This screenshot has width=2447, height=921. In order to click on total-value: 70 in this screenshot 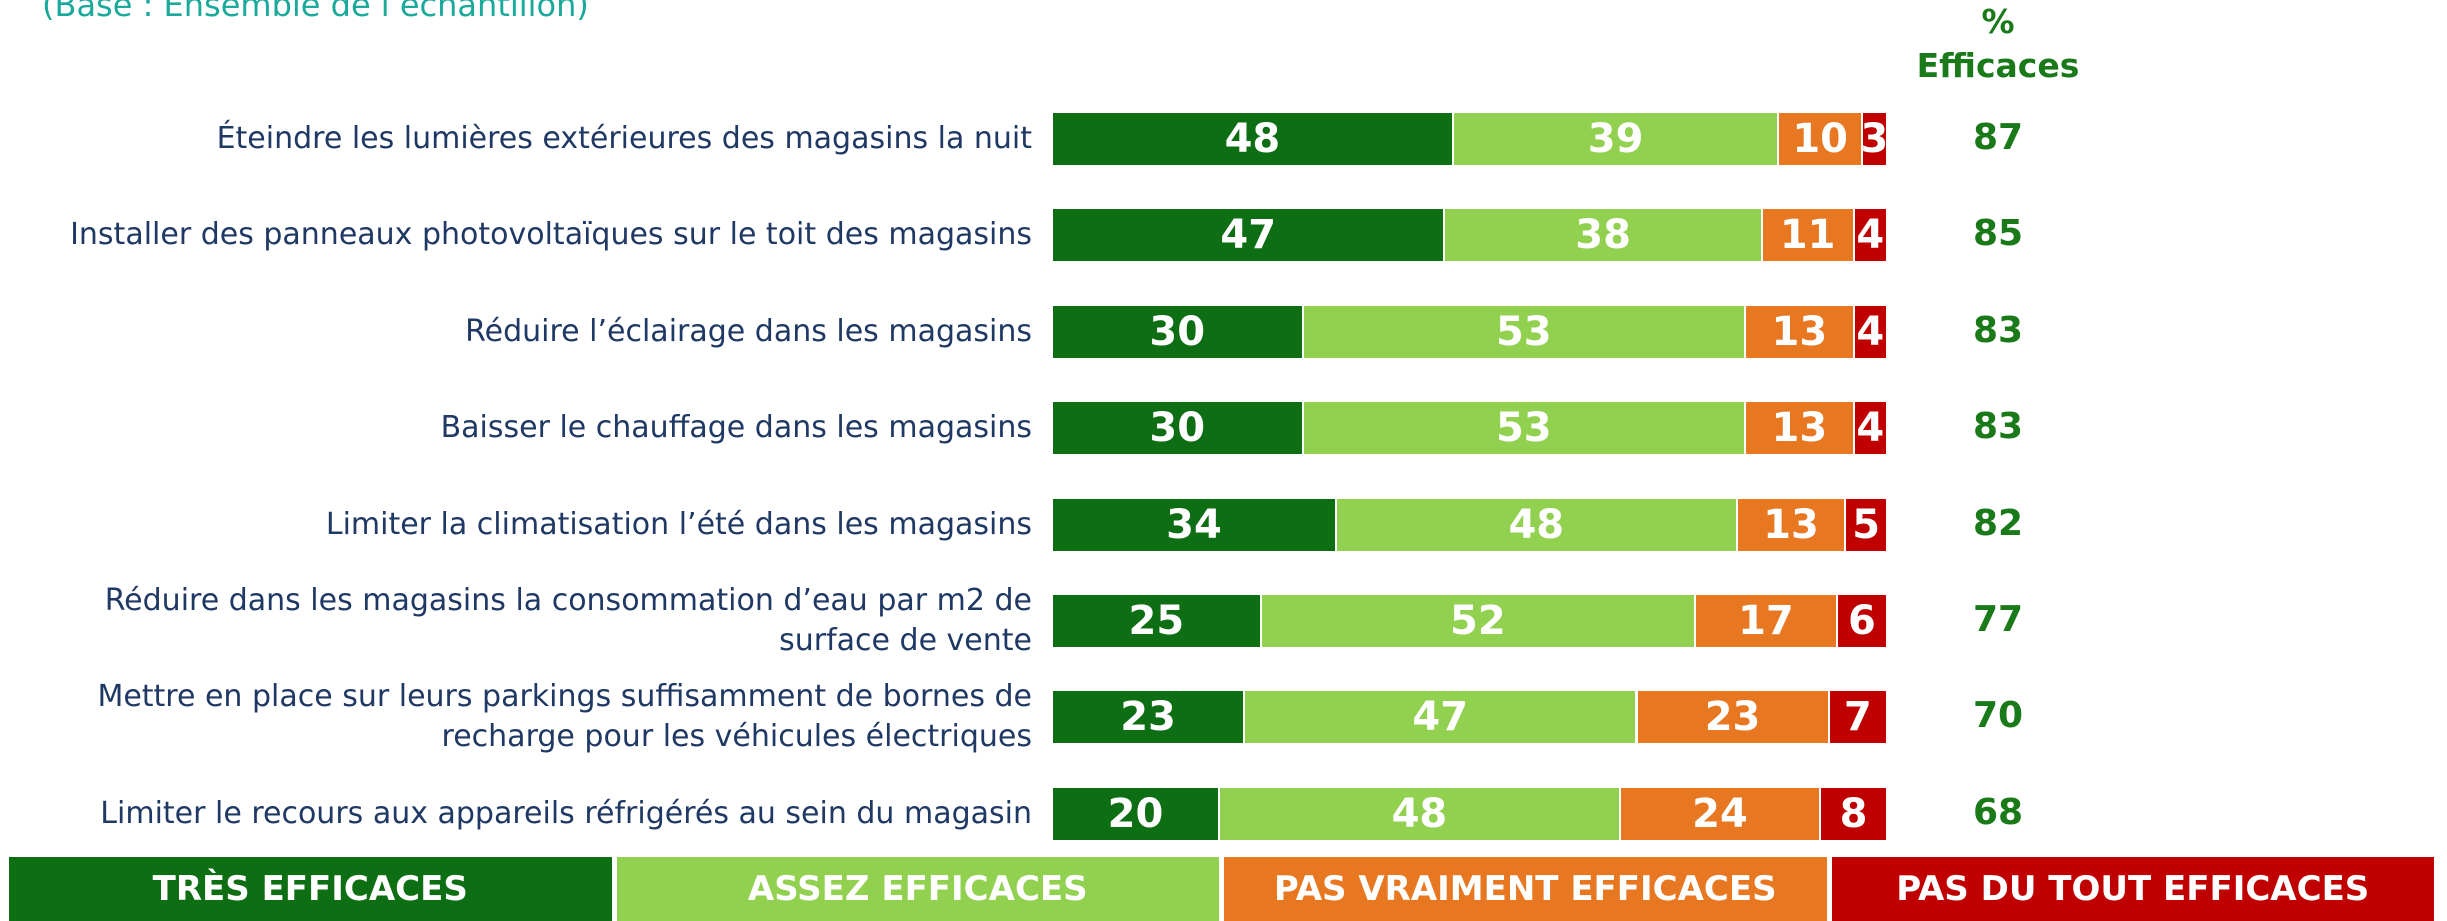, I will do `click(1998, 716)`.